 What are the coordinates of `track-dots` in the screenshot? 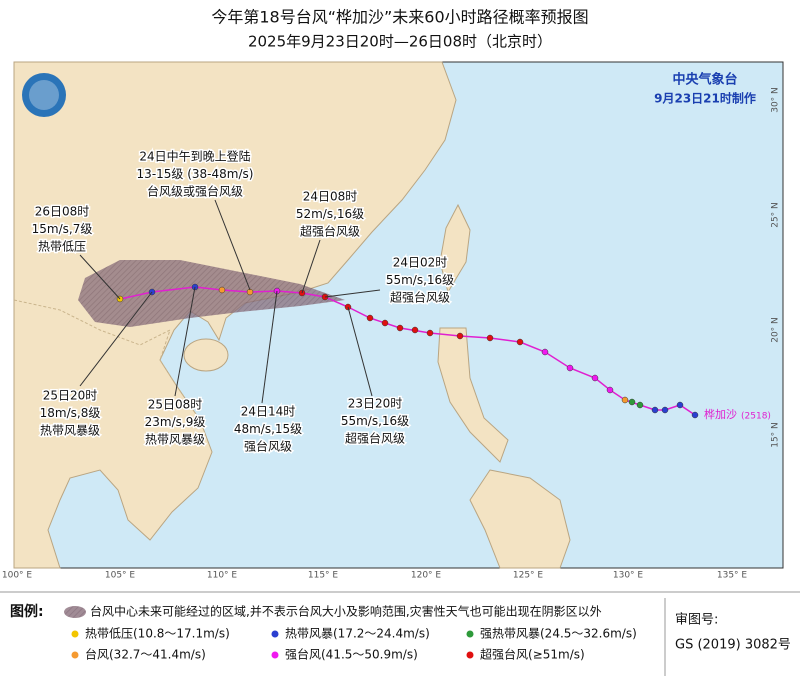 It's located at (407, 351).